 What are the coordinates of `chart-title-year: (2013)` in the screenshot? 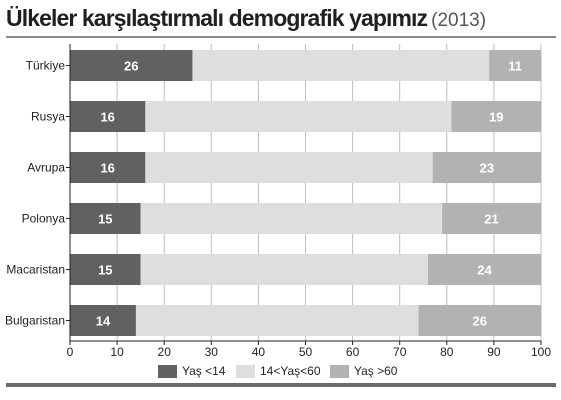 It's located at (459, 20).